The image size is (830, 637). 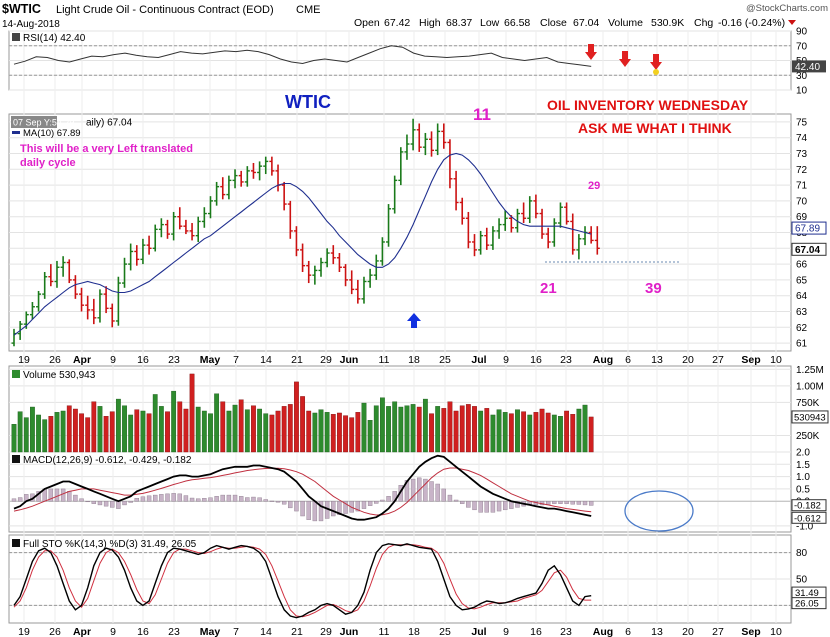 What do you see at coordinates (174, 360) in the screenshot?
I see `x-tick-label: 23` at bounding box center [174, 360].